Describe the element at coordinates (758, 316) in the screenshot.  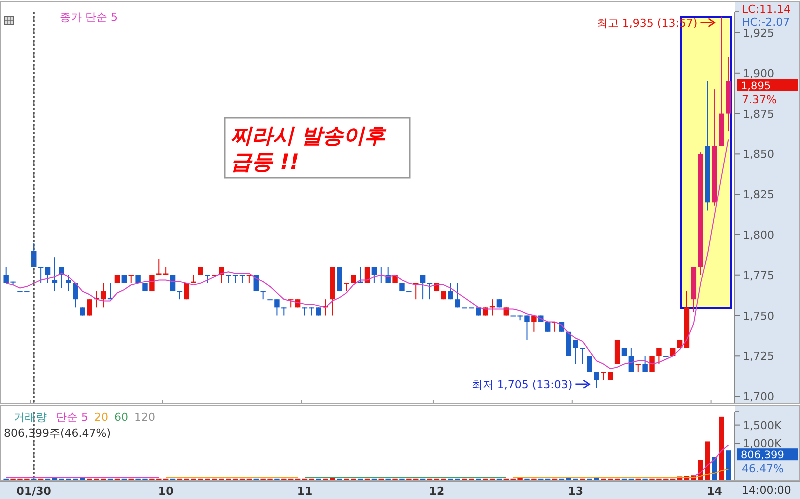
I see `y-tick-label: 1,750` at that location.